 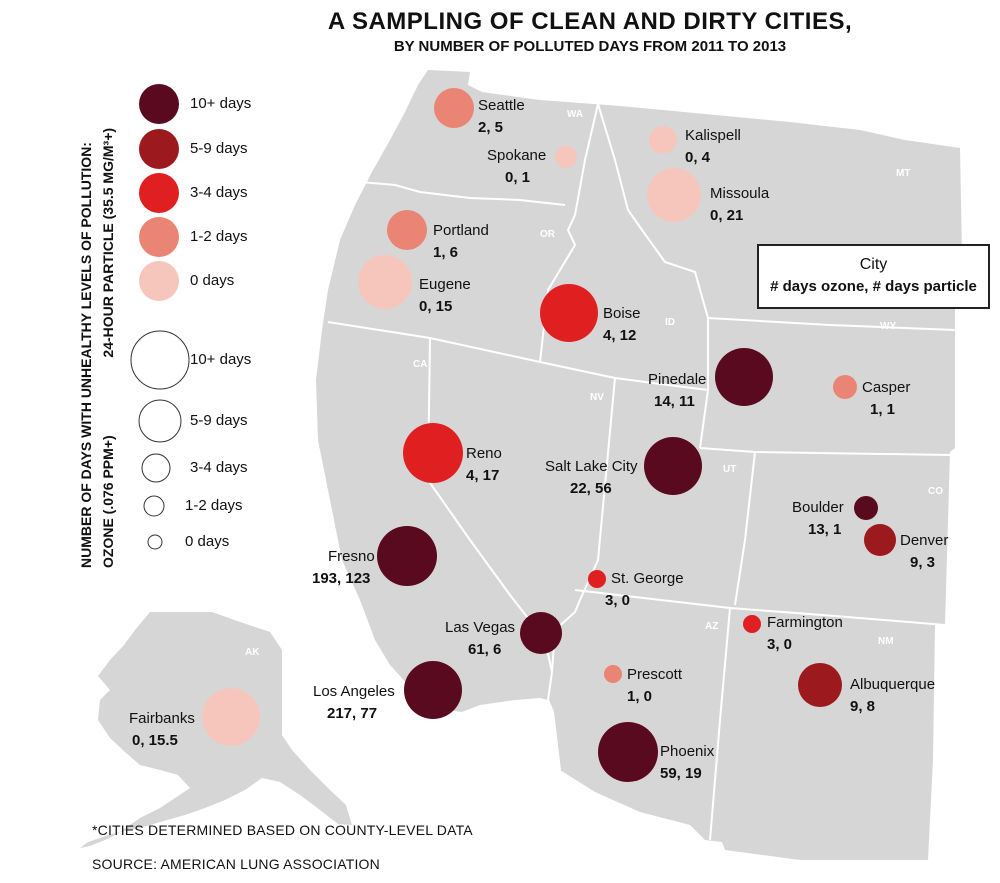 I want to click on city-name: Las Vegas, so click(x=480, y=627).